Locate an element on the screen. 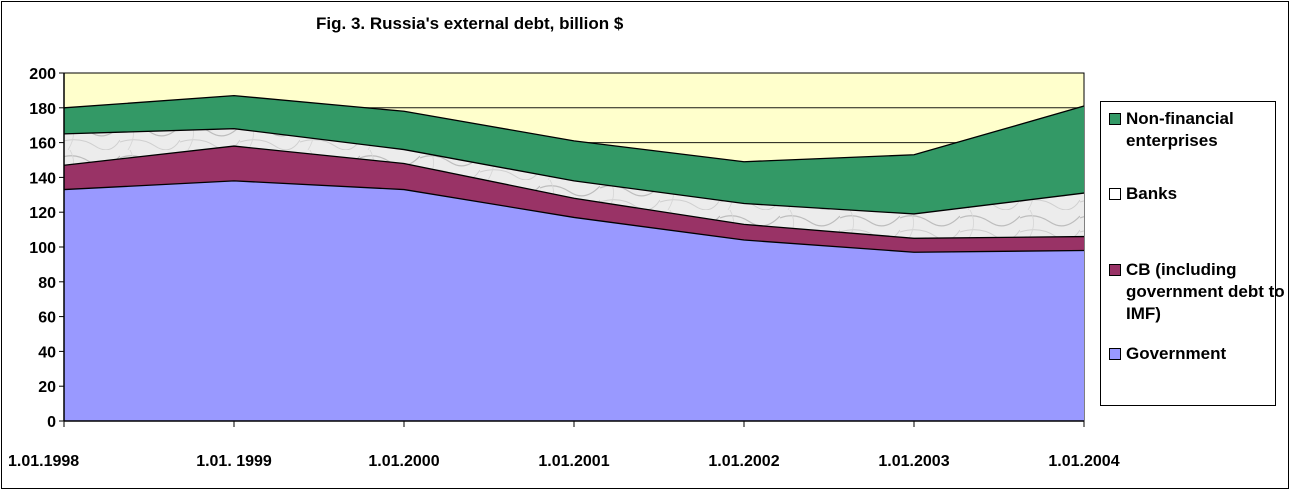 The image size is (1292, 492). legend-item-cb-including-government-debt-to-imf: CB (including government debt to IMF) is located at coordinates (1197, 292).